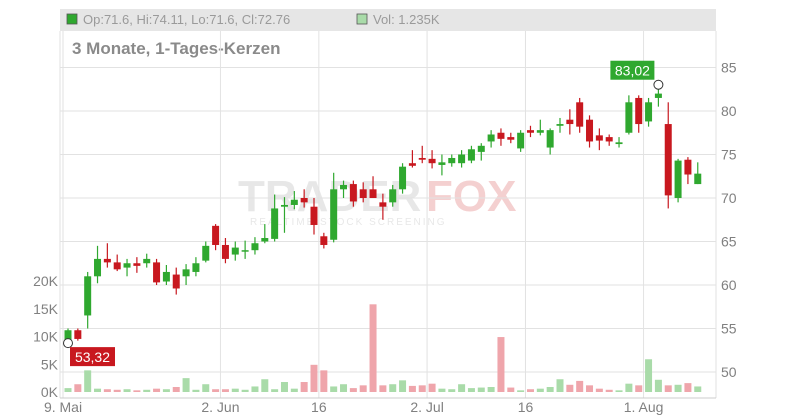 This screenshot has height=420, width=800. I want to click on price-tick-label: 85, so click(729, 68).